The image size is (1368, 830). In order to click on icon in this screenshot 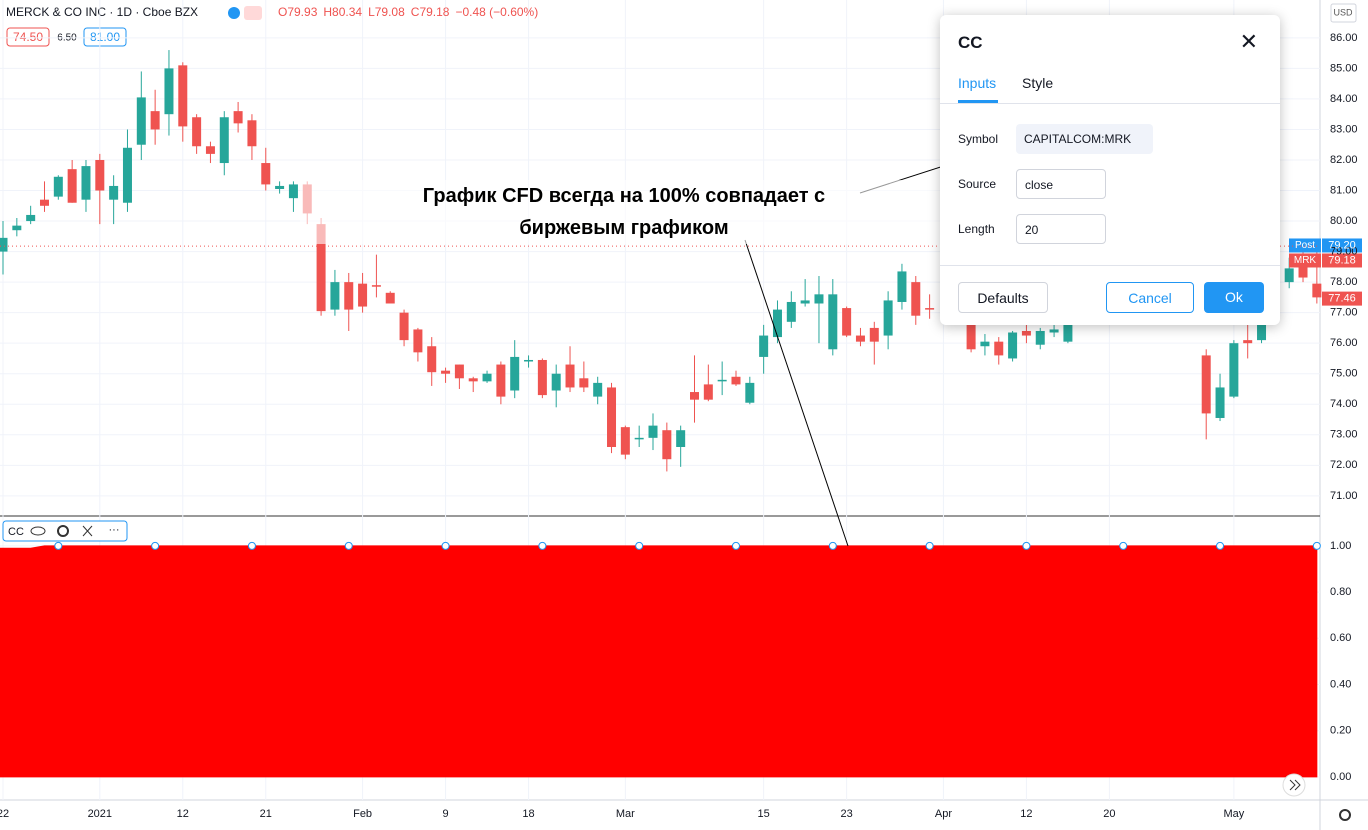, I will do `click(253, 13)`.